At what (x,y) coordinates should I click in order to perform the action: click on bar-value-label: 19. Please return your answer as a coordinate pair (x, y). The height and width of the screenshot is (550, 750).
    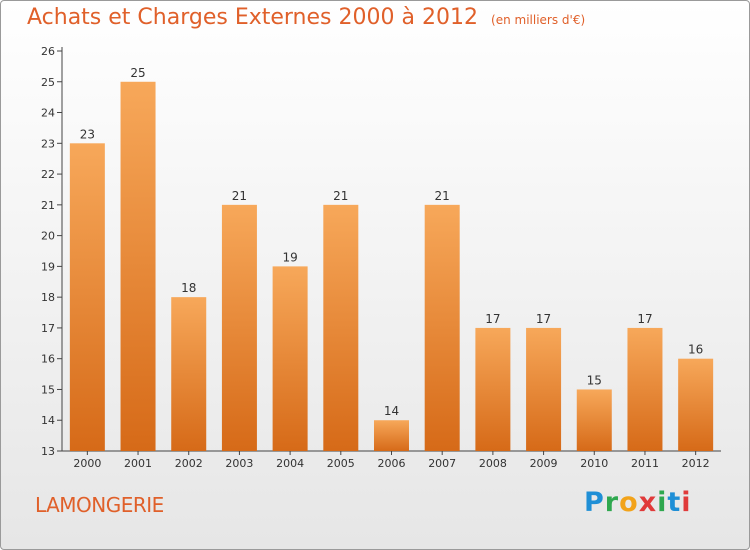
    Looking at the image, I should click on (289, 257).